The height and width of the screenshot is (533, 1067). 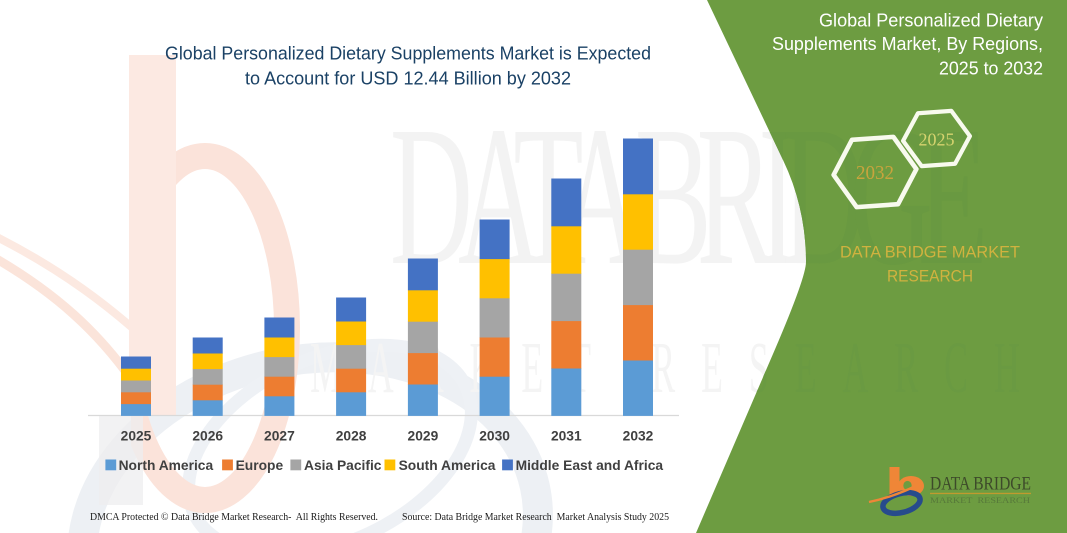 What do you see at coordinates (260, 465) in the screenshot?
I see `svg-text: Europe` at bounding box center [260, 465].